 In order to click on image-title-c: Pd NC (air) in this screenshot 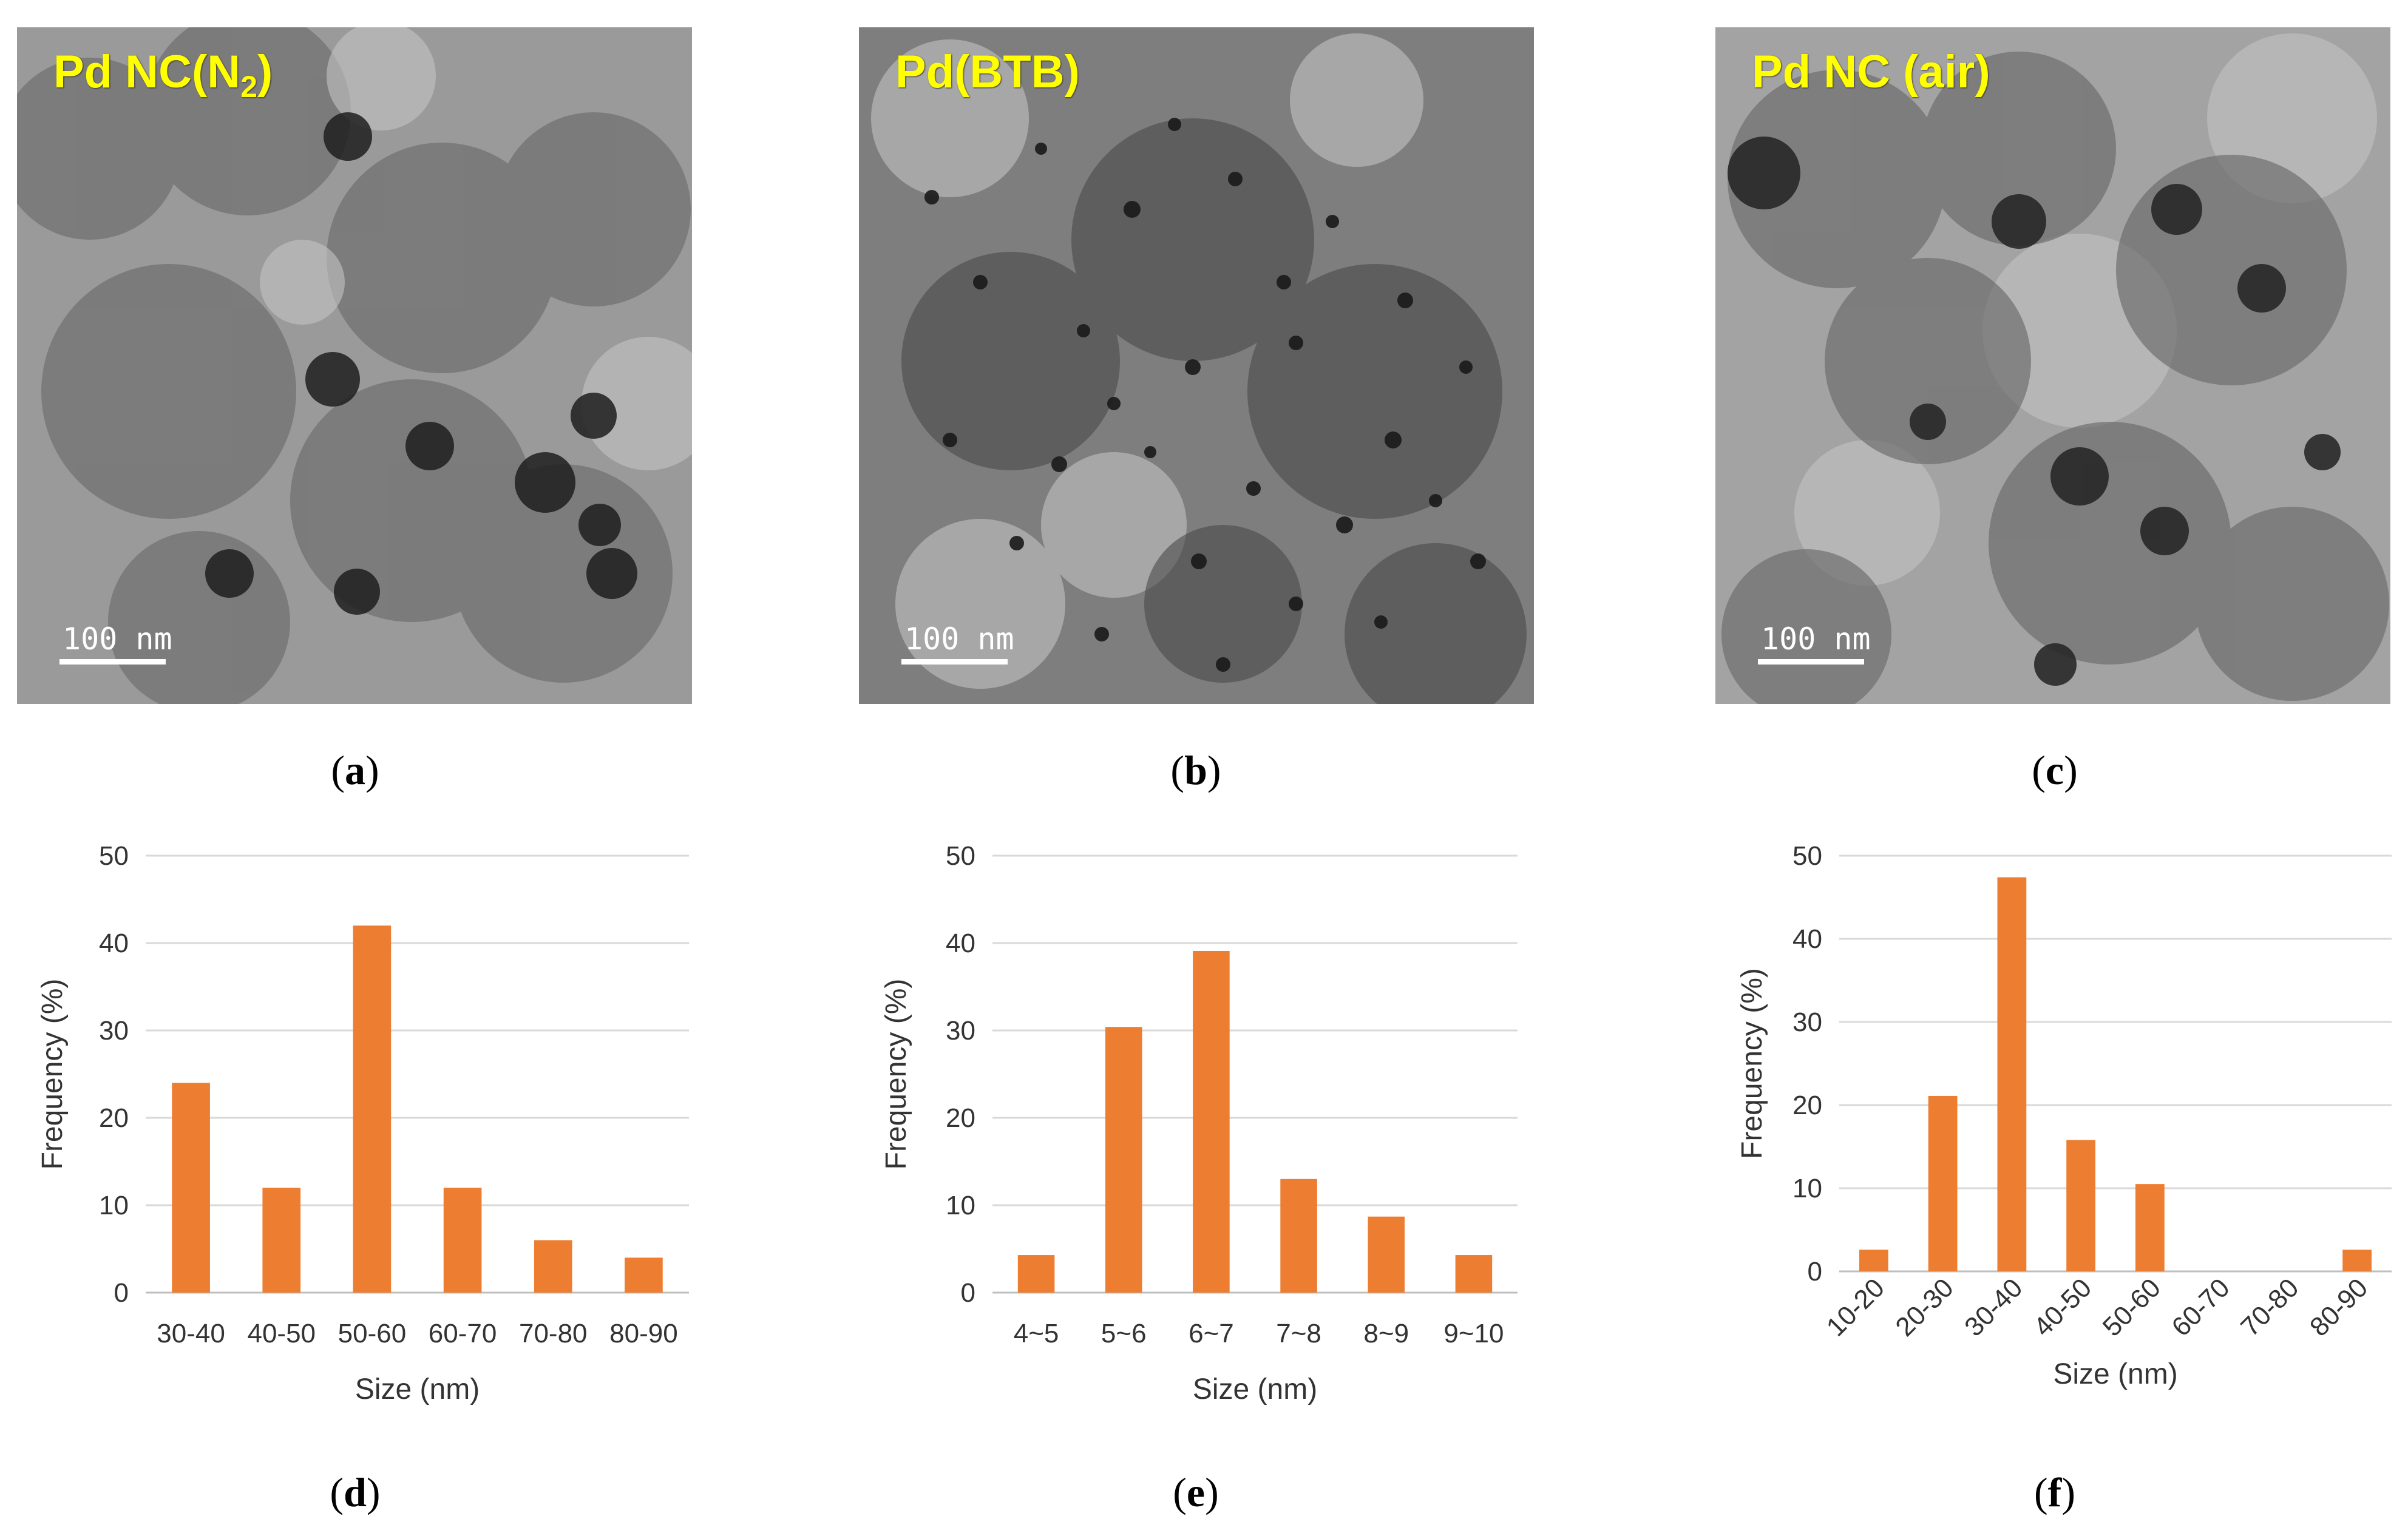, I will do `click(1871, 72)`.